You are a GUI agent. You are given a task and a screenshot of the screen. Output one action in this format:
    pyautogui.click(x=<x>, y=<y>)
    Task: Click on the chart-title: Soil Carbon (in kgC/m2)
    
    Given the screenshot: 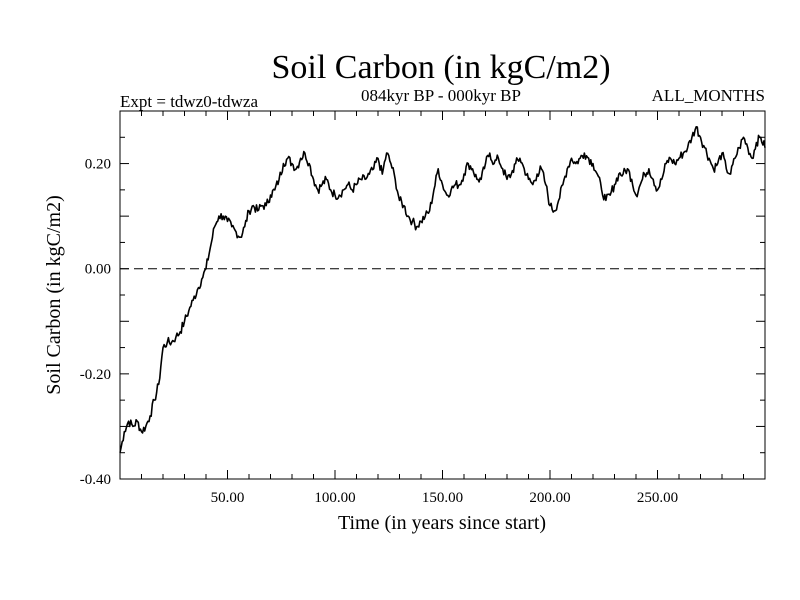 What is the action you would take?
    pyautogui.click(x=440, y=67)
    